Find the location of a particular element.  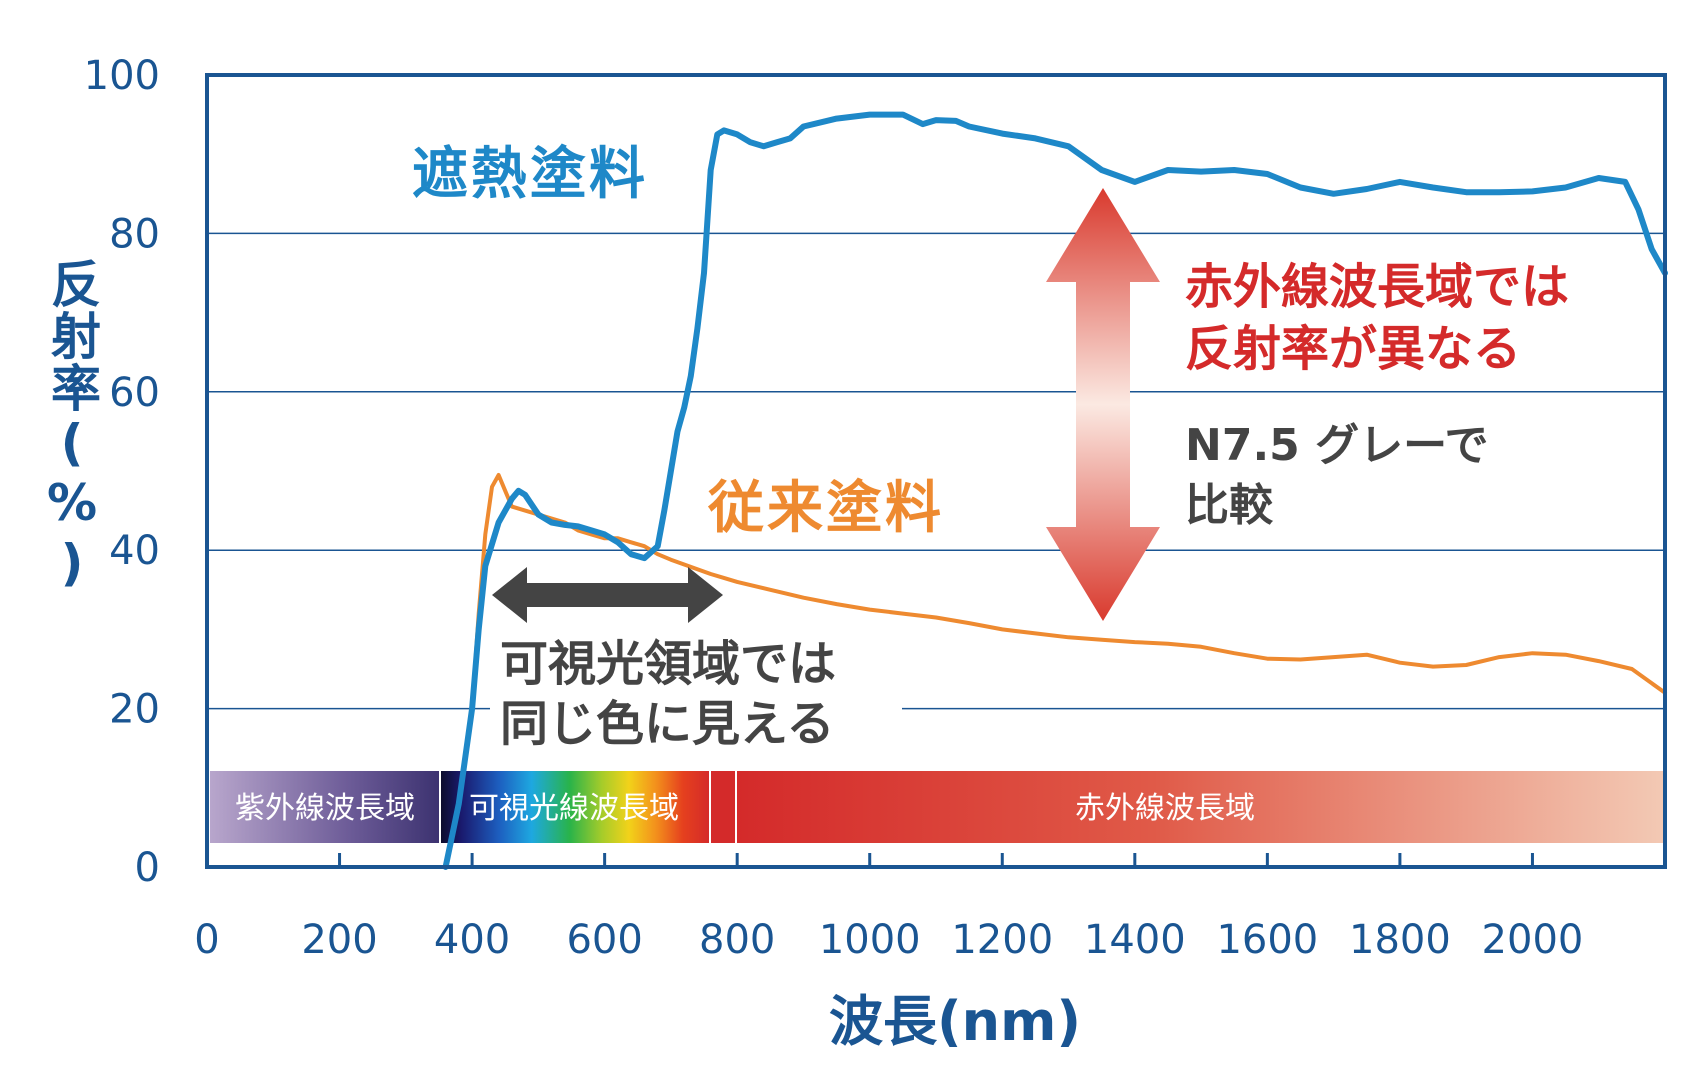

x-tick-label: 600 is located at coordinates (604, 940).